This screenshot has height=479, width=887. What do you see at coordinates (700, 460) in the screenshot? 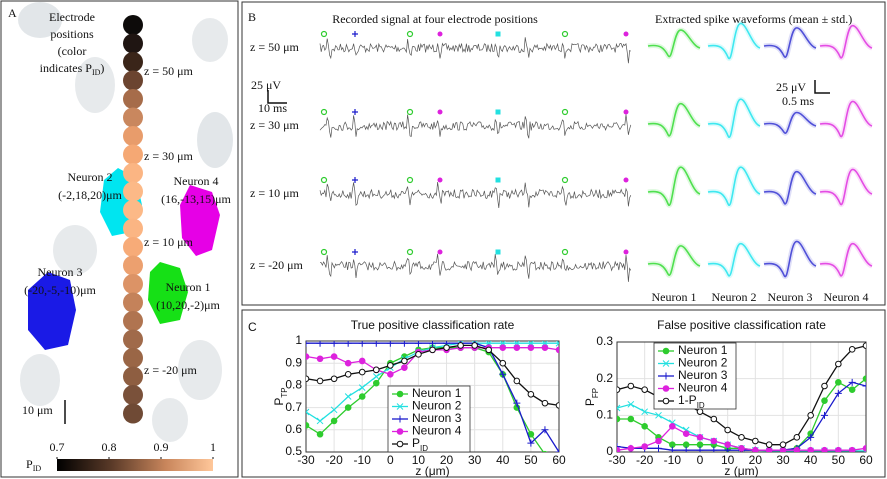
I see `x-tick-label: 0` at bounding box center [700, 460].